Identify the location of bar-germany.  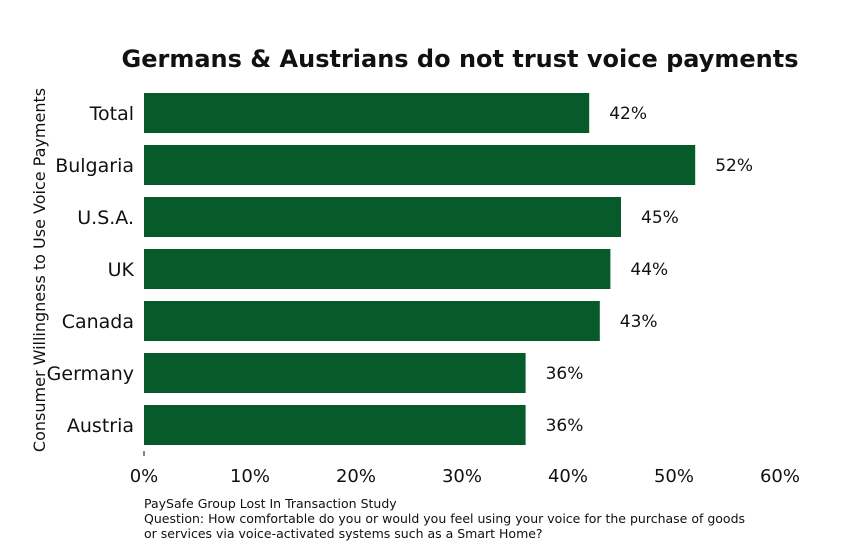
(335, 373).